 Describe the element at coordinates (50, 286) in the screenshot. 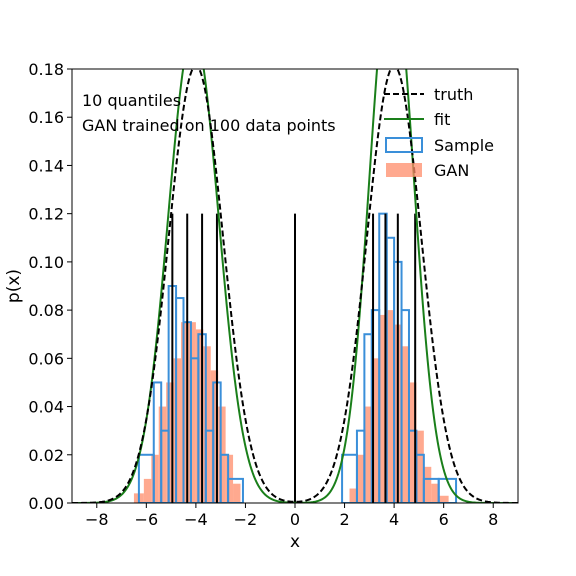

I see `y-axis-ticks: 0.00 0.02 0.04 0.06 0.08 0.10 0.12 0.14 0.16 0.18` at that location.